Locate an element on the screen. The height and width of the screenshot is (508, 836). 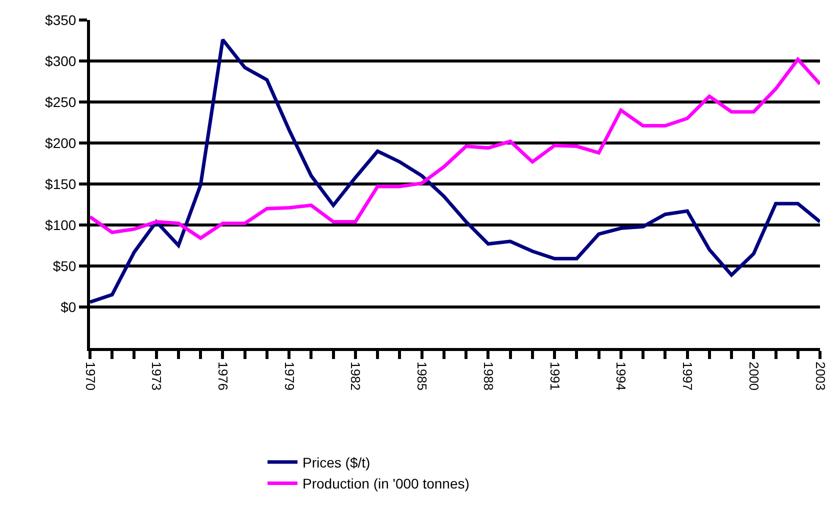
y-tick-label: $150 is located at coordinates (60, 184).